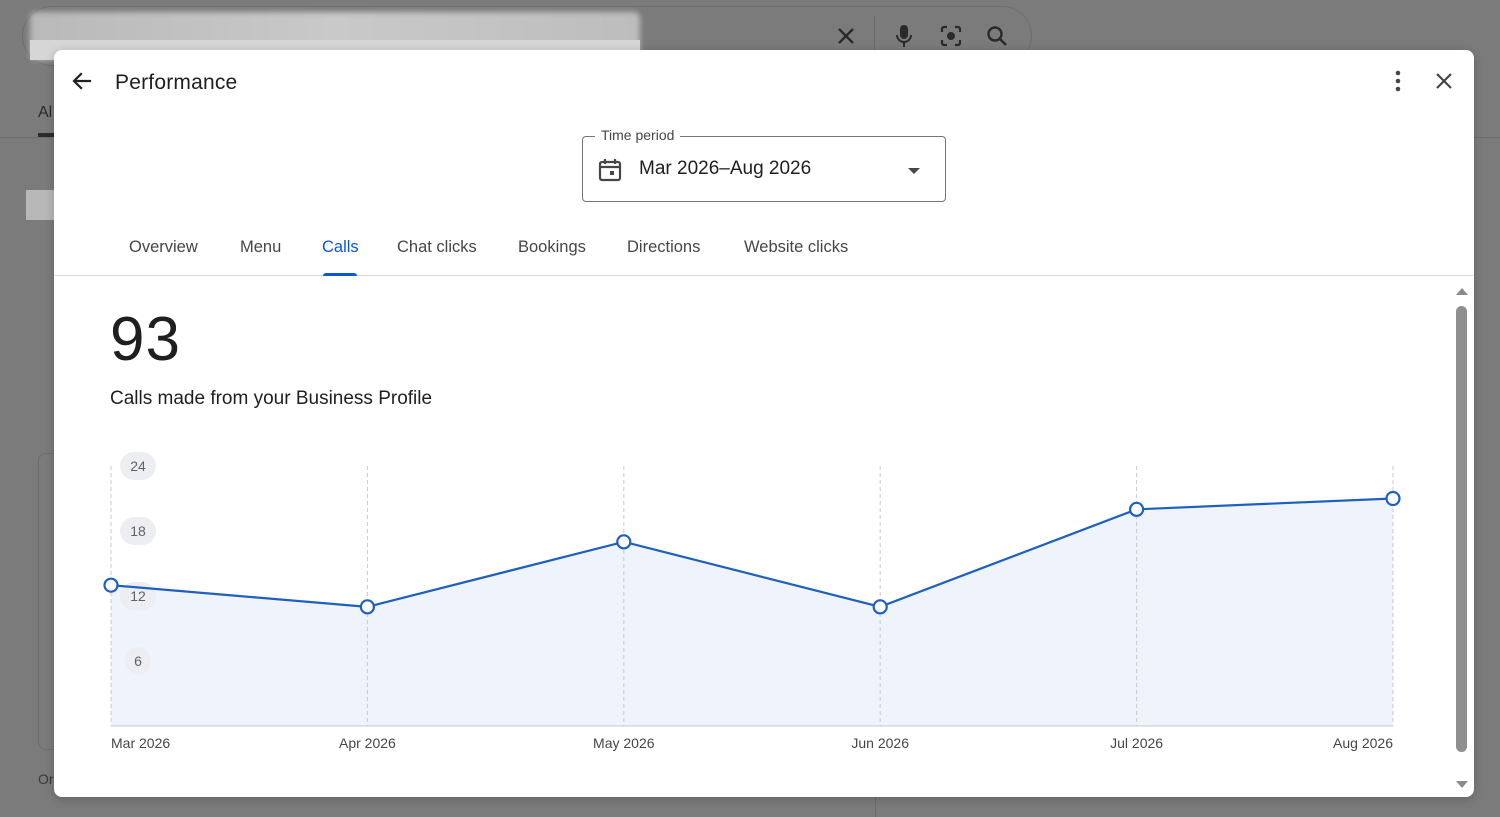 This screenshot has width=1500, height=817. Describe the element at coordinates (1136, 509) in the screenshot. I see `chart-point-jul-2026` at that location.